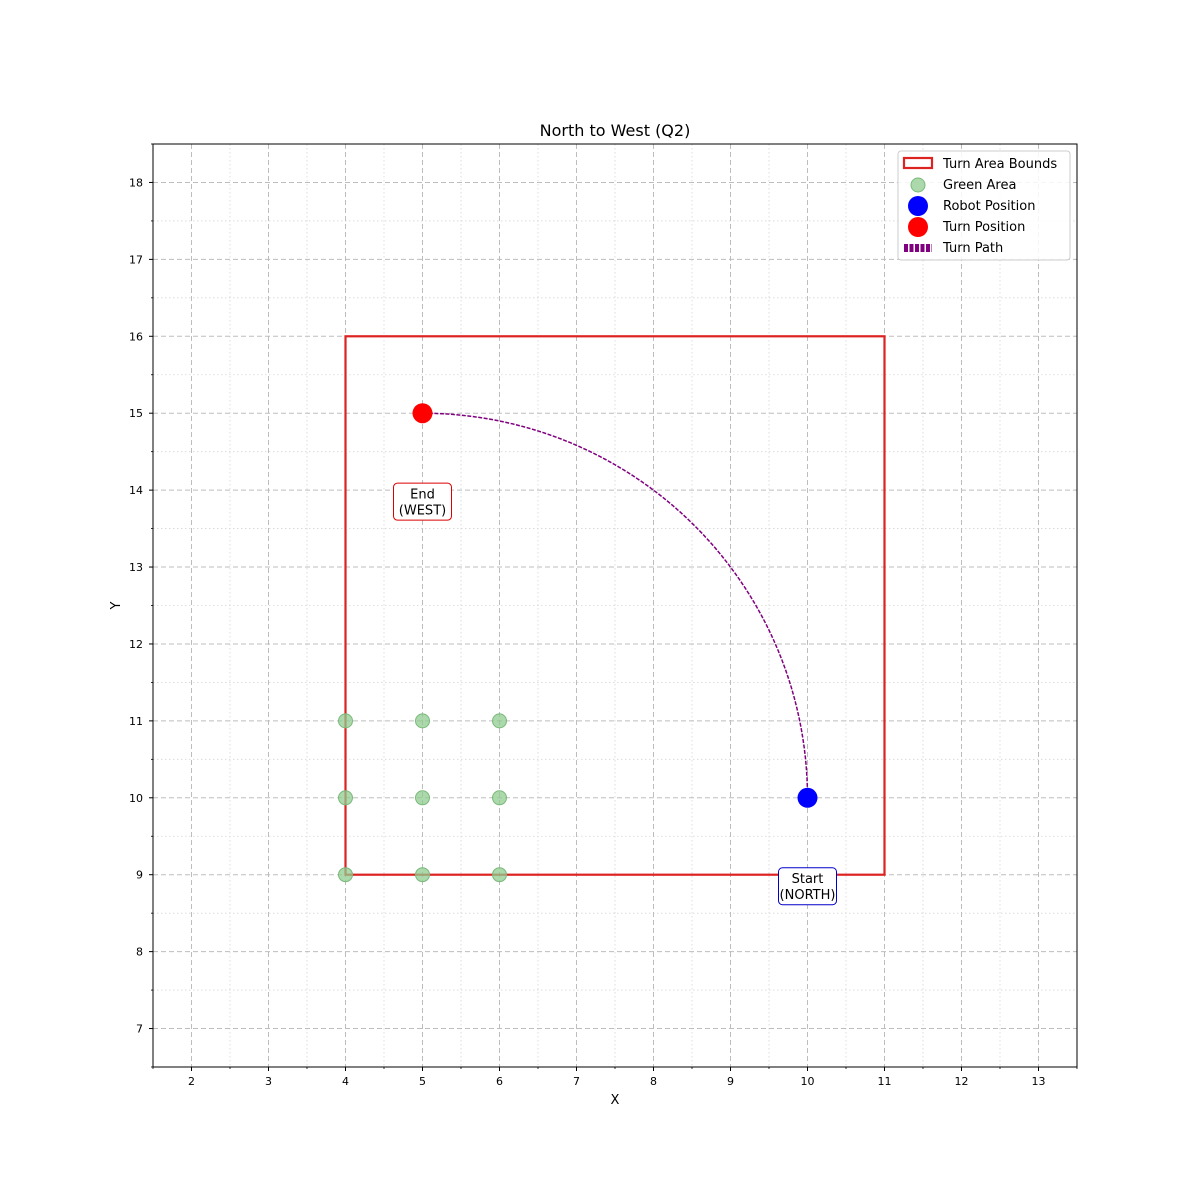 Image resolution: width=1200 pixels, height=1200 pixels. Describe the element at coordinates (136, 336) in the screenshot. I see `y-tick-label: 16` at that location.